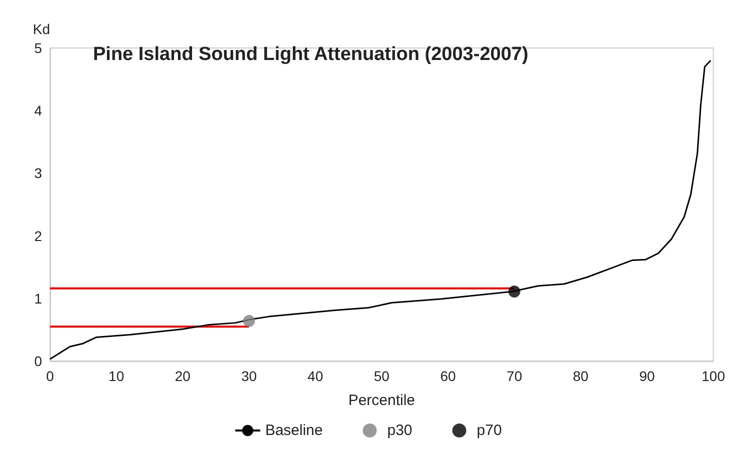 This screenshot has width=736, height=455. I want to click on x-tick-label: 40, so click(316, 376).